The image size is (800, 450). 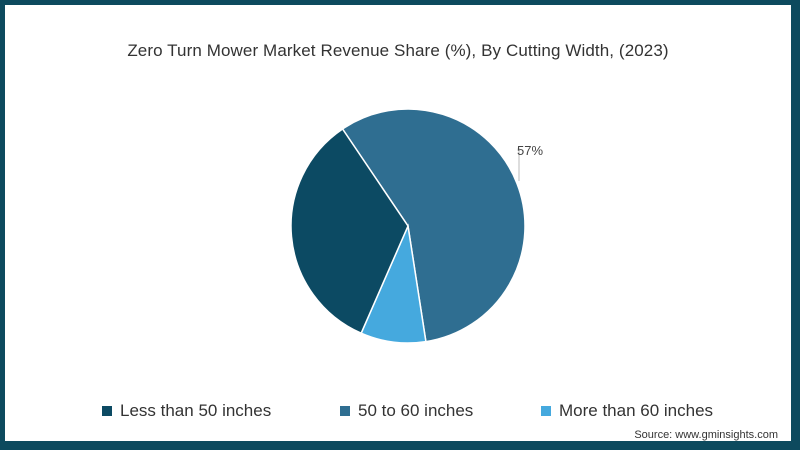 What do you see at coordinates (416, 410) in the screenshot?
I see `legend-label: 50 to 60 inches` at bounding box center [416, 410].